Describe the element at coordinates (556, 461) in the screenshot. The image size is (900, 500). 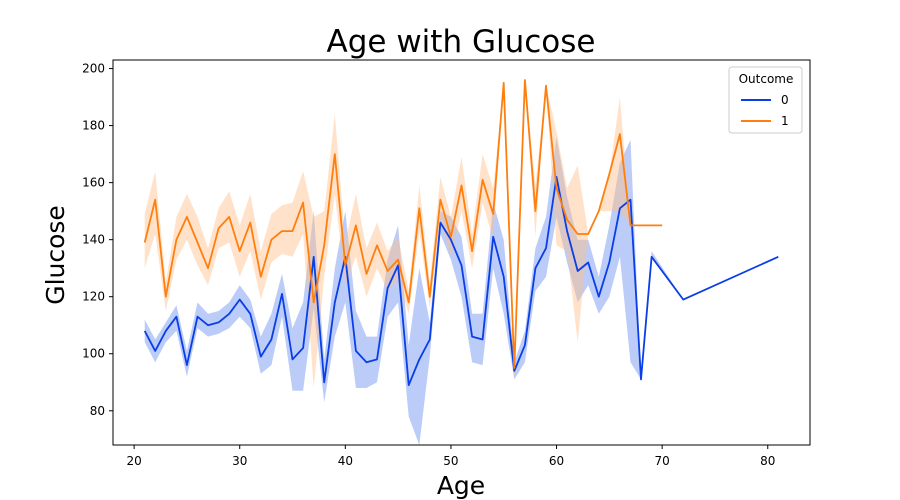
I see `x-tick-label: 60` at that location.